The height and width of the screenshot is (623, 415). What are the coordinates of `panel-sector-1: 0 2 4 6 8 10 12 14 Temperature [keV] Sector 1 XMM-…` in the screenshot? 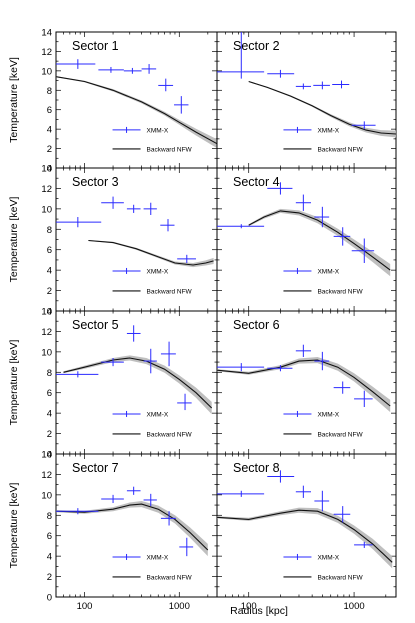 It's located at (113, 101).